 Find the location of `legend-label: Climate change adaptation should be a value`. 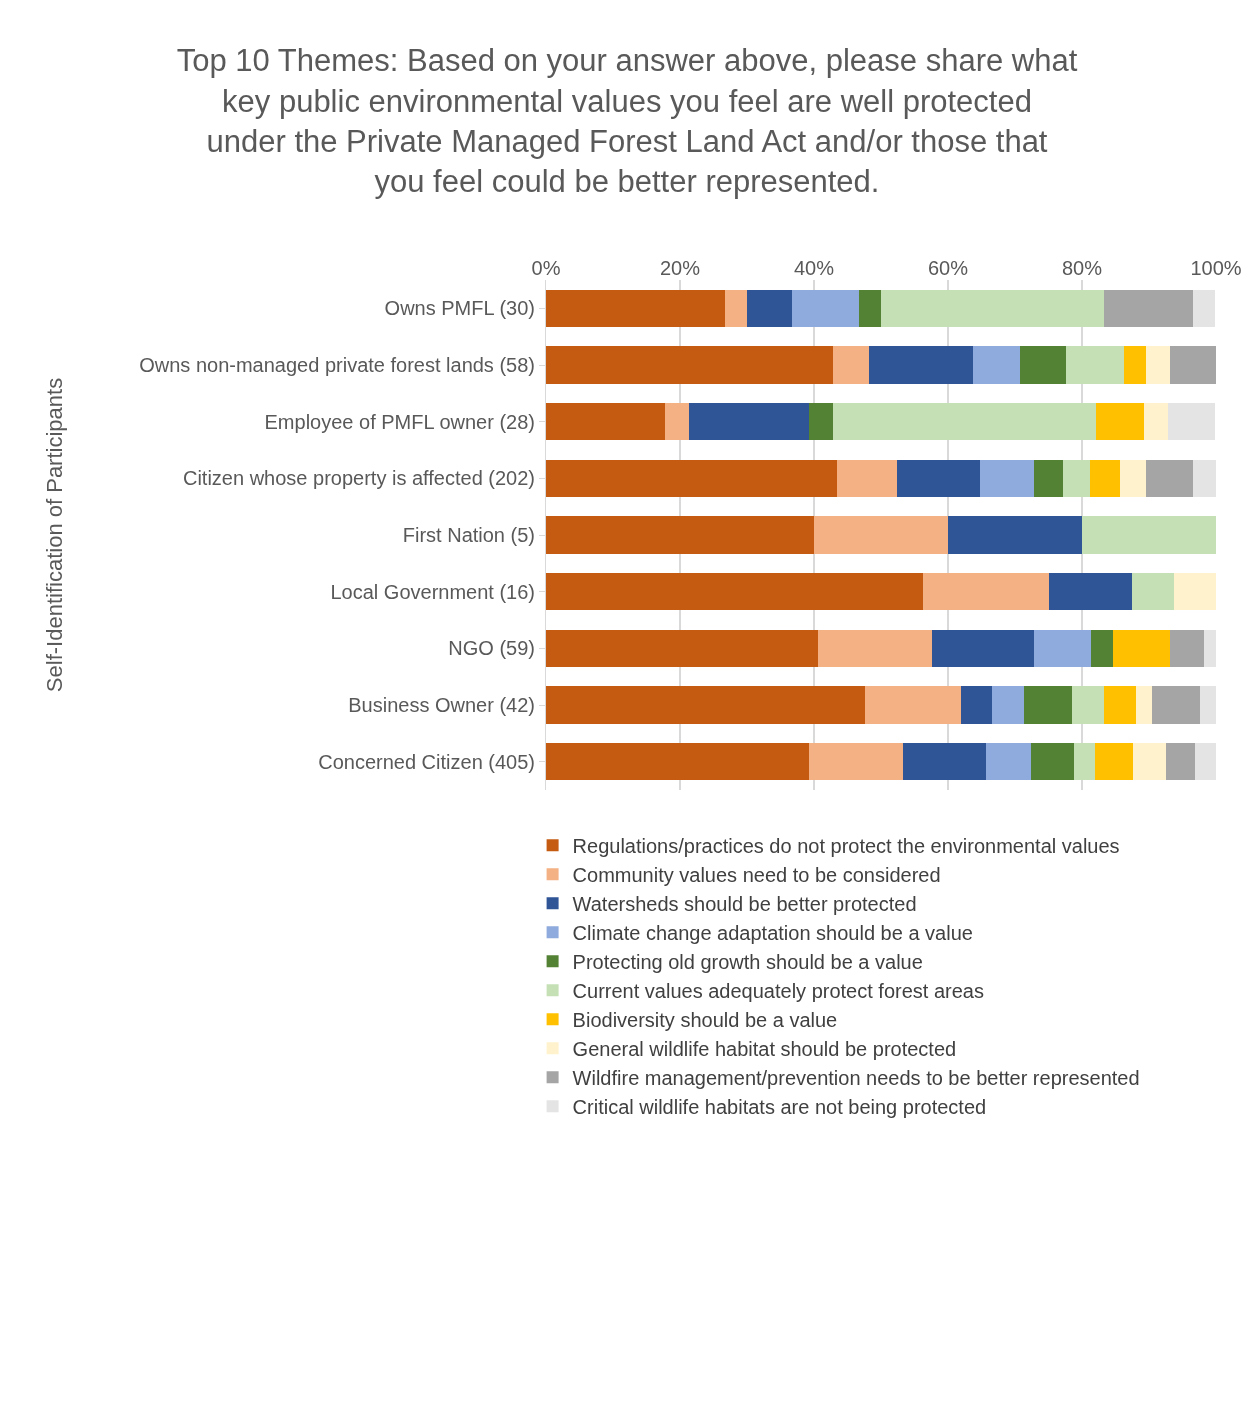

legend-label: Climate change adaptation should be a value is located at coordinates (772, 933).